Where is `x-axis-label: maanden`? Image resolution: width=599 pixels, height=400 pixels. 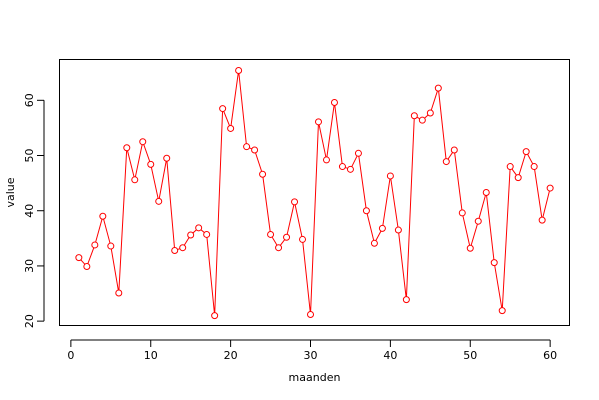
x-axis-label: maanden is located at coordinates (315, 377).